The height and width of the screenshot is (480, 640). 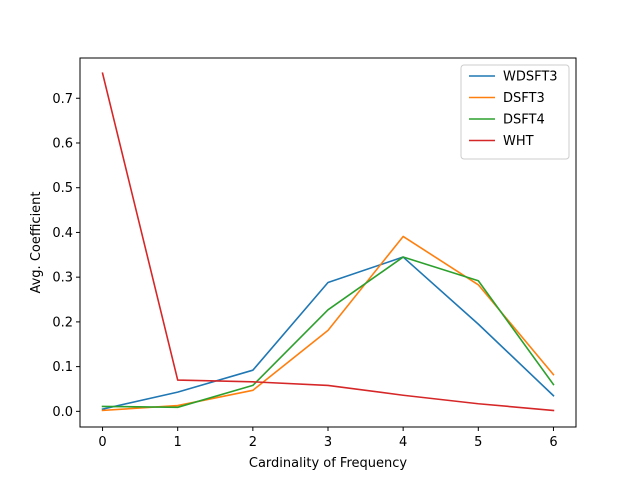 What do you see at coordinates (524, 120) in the screenshot?
I see `legend-entry: DSFT4` at bounding box center [524, 120].